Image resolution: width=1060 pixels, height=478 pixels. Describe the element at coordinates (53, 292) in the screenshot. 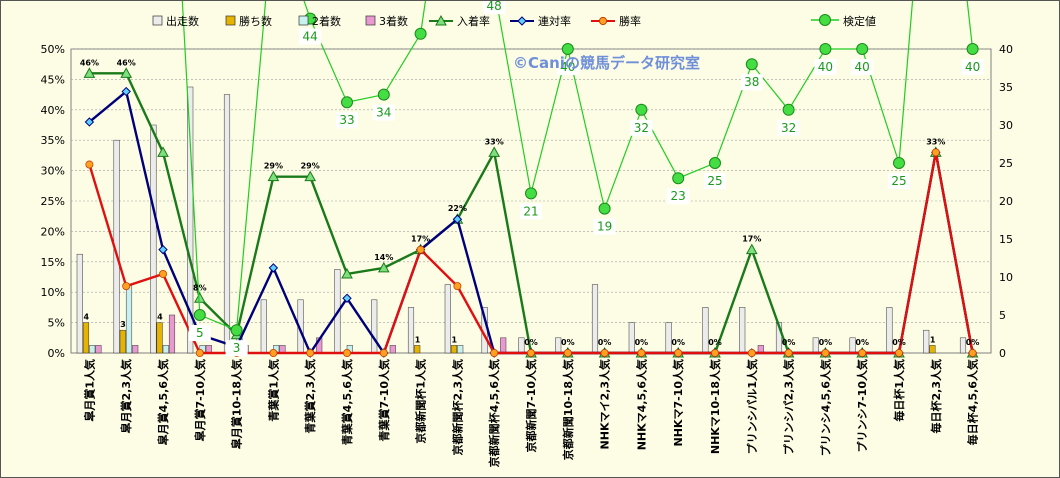

I see `y-left-tick-label: 10%` at that location.